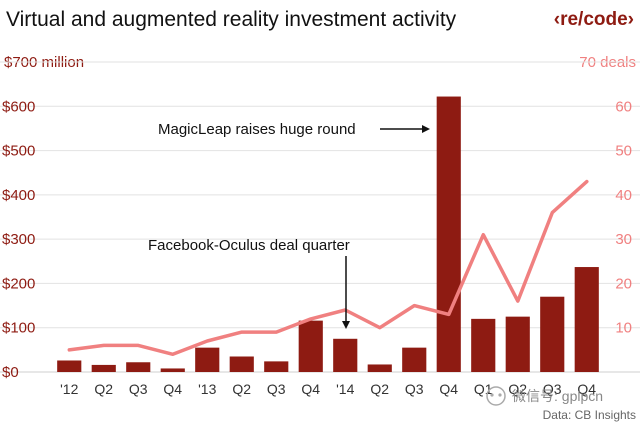  What do you see at coordinates (207, 389) in the screenshot?
I see `x-tick-label: '13` at bounding box center [207, 389].